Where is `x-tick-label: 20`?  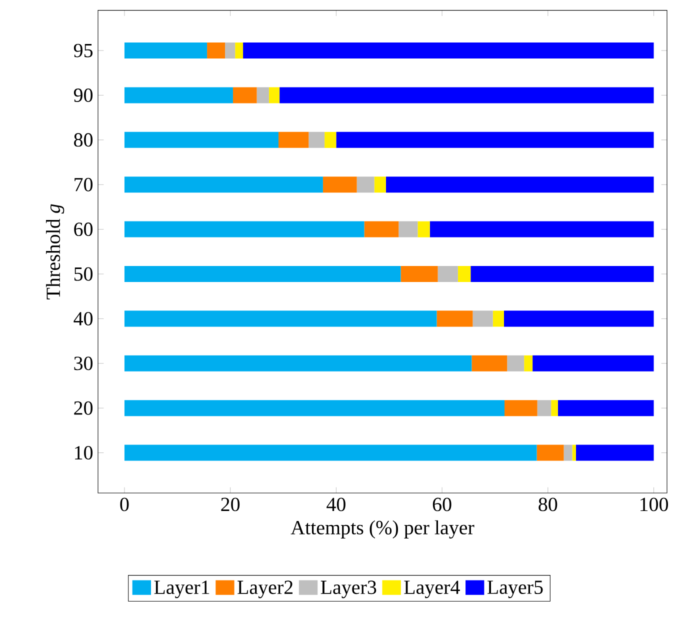
x-tick-label: 20 is located at coordinates (230, 505).